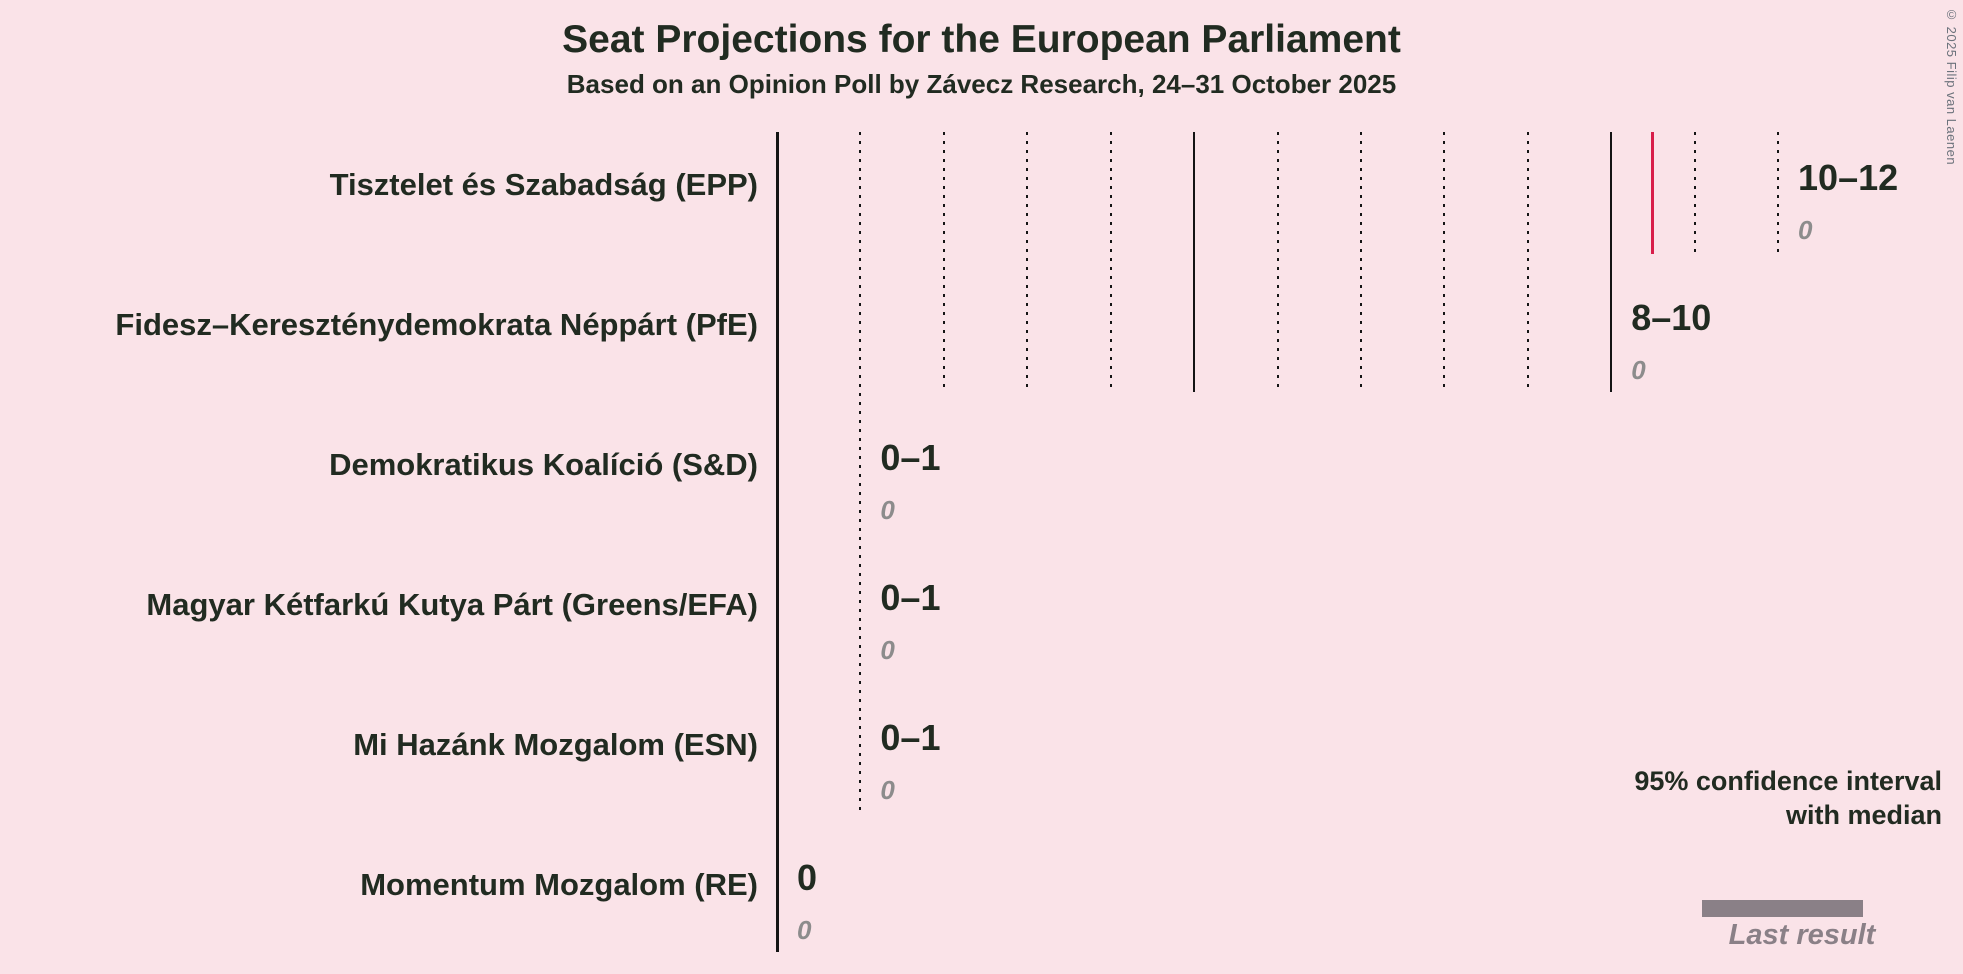 The image size is (1963, 974). I want to click on party-label: Tisztelet és Szabadság (EPP), so click(543, 184).